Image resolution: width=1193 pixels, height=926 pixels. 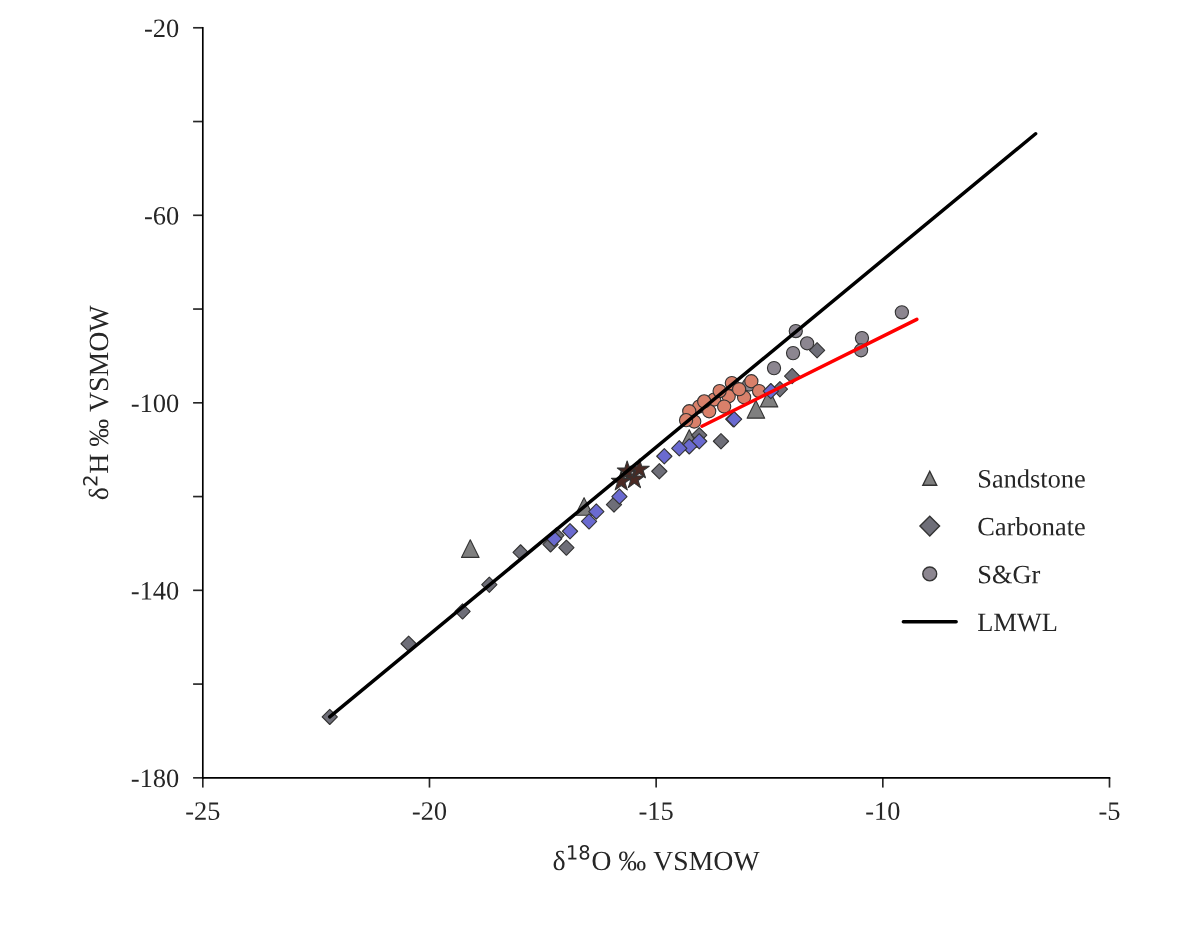 I want to click on legend-label: Sandstone, so click(x=1032, y=478).